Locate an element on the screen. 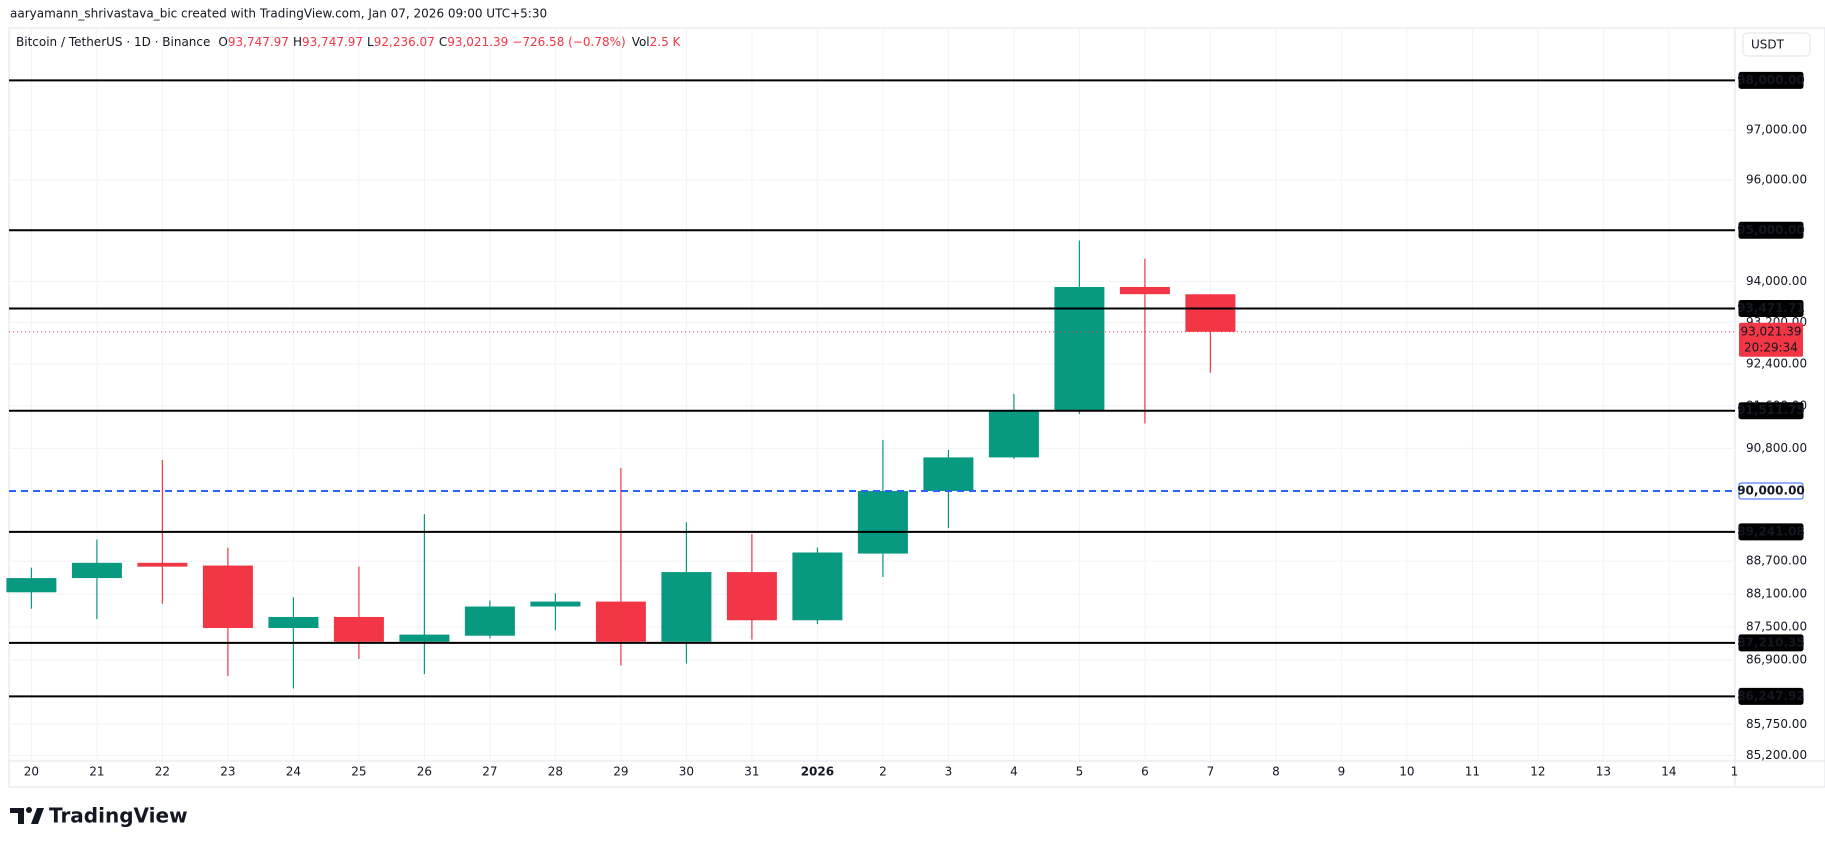 The image size is (1825, 847). x-tick-label: 28 is located at coordinates (555, 772).